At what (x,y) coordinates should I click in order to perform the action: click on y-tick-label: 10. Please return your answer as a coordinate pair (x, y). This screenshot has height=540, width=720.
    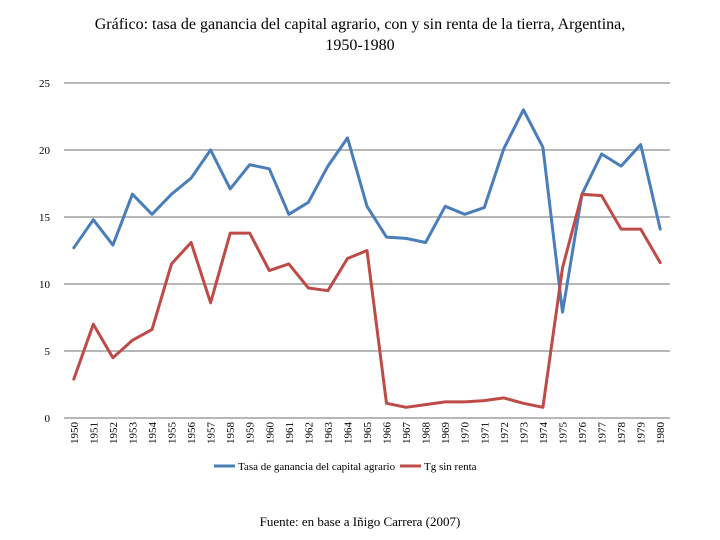
    Looking at the image, I should click on (45, 285).